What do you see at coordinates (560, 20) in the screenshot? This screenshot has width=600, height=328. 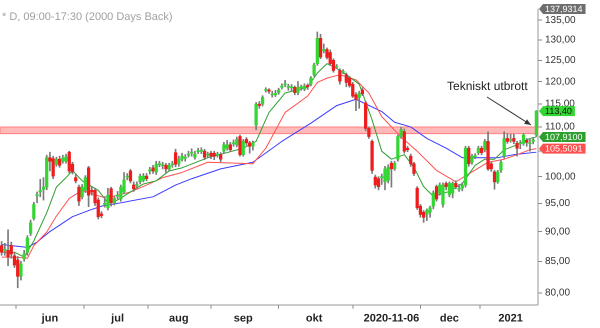 I see `y-tick-label: 135,00` at bounding box center [560, 20].